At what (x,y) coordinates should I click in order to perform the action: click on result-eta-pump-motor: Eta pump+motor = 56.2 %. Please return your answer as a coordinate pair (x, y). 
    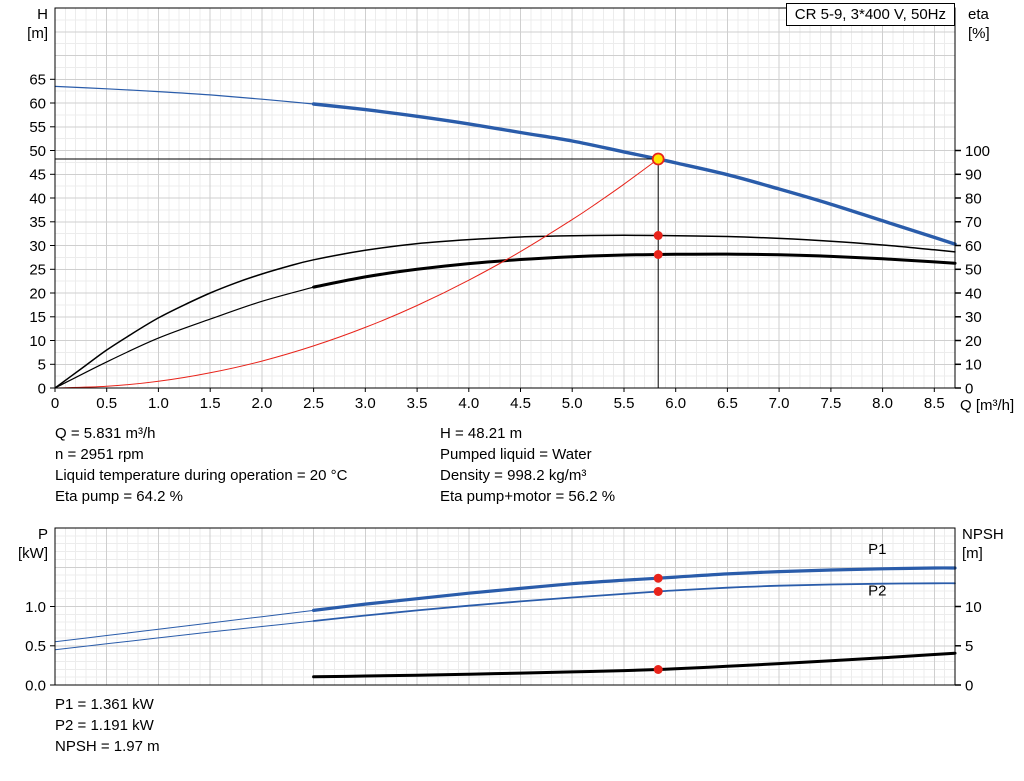
    Looking at the image, I should click on (528, 496).